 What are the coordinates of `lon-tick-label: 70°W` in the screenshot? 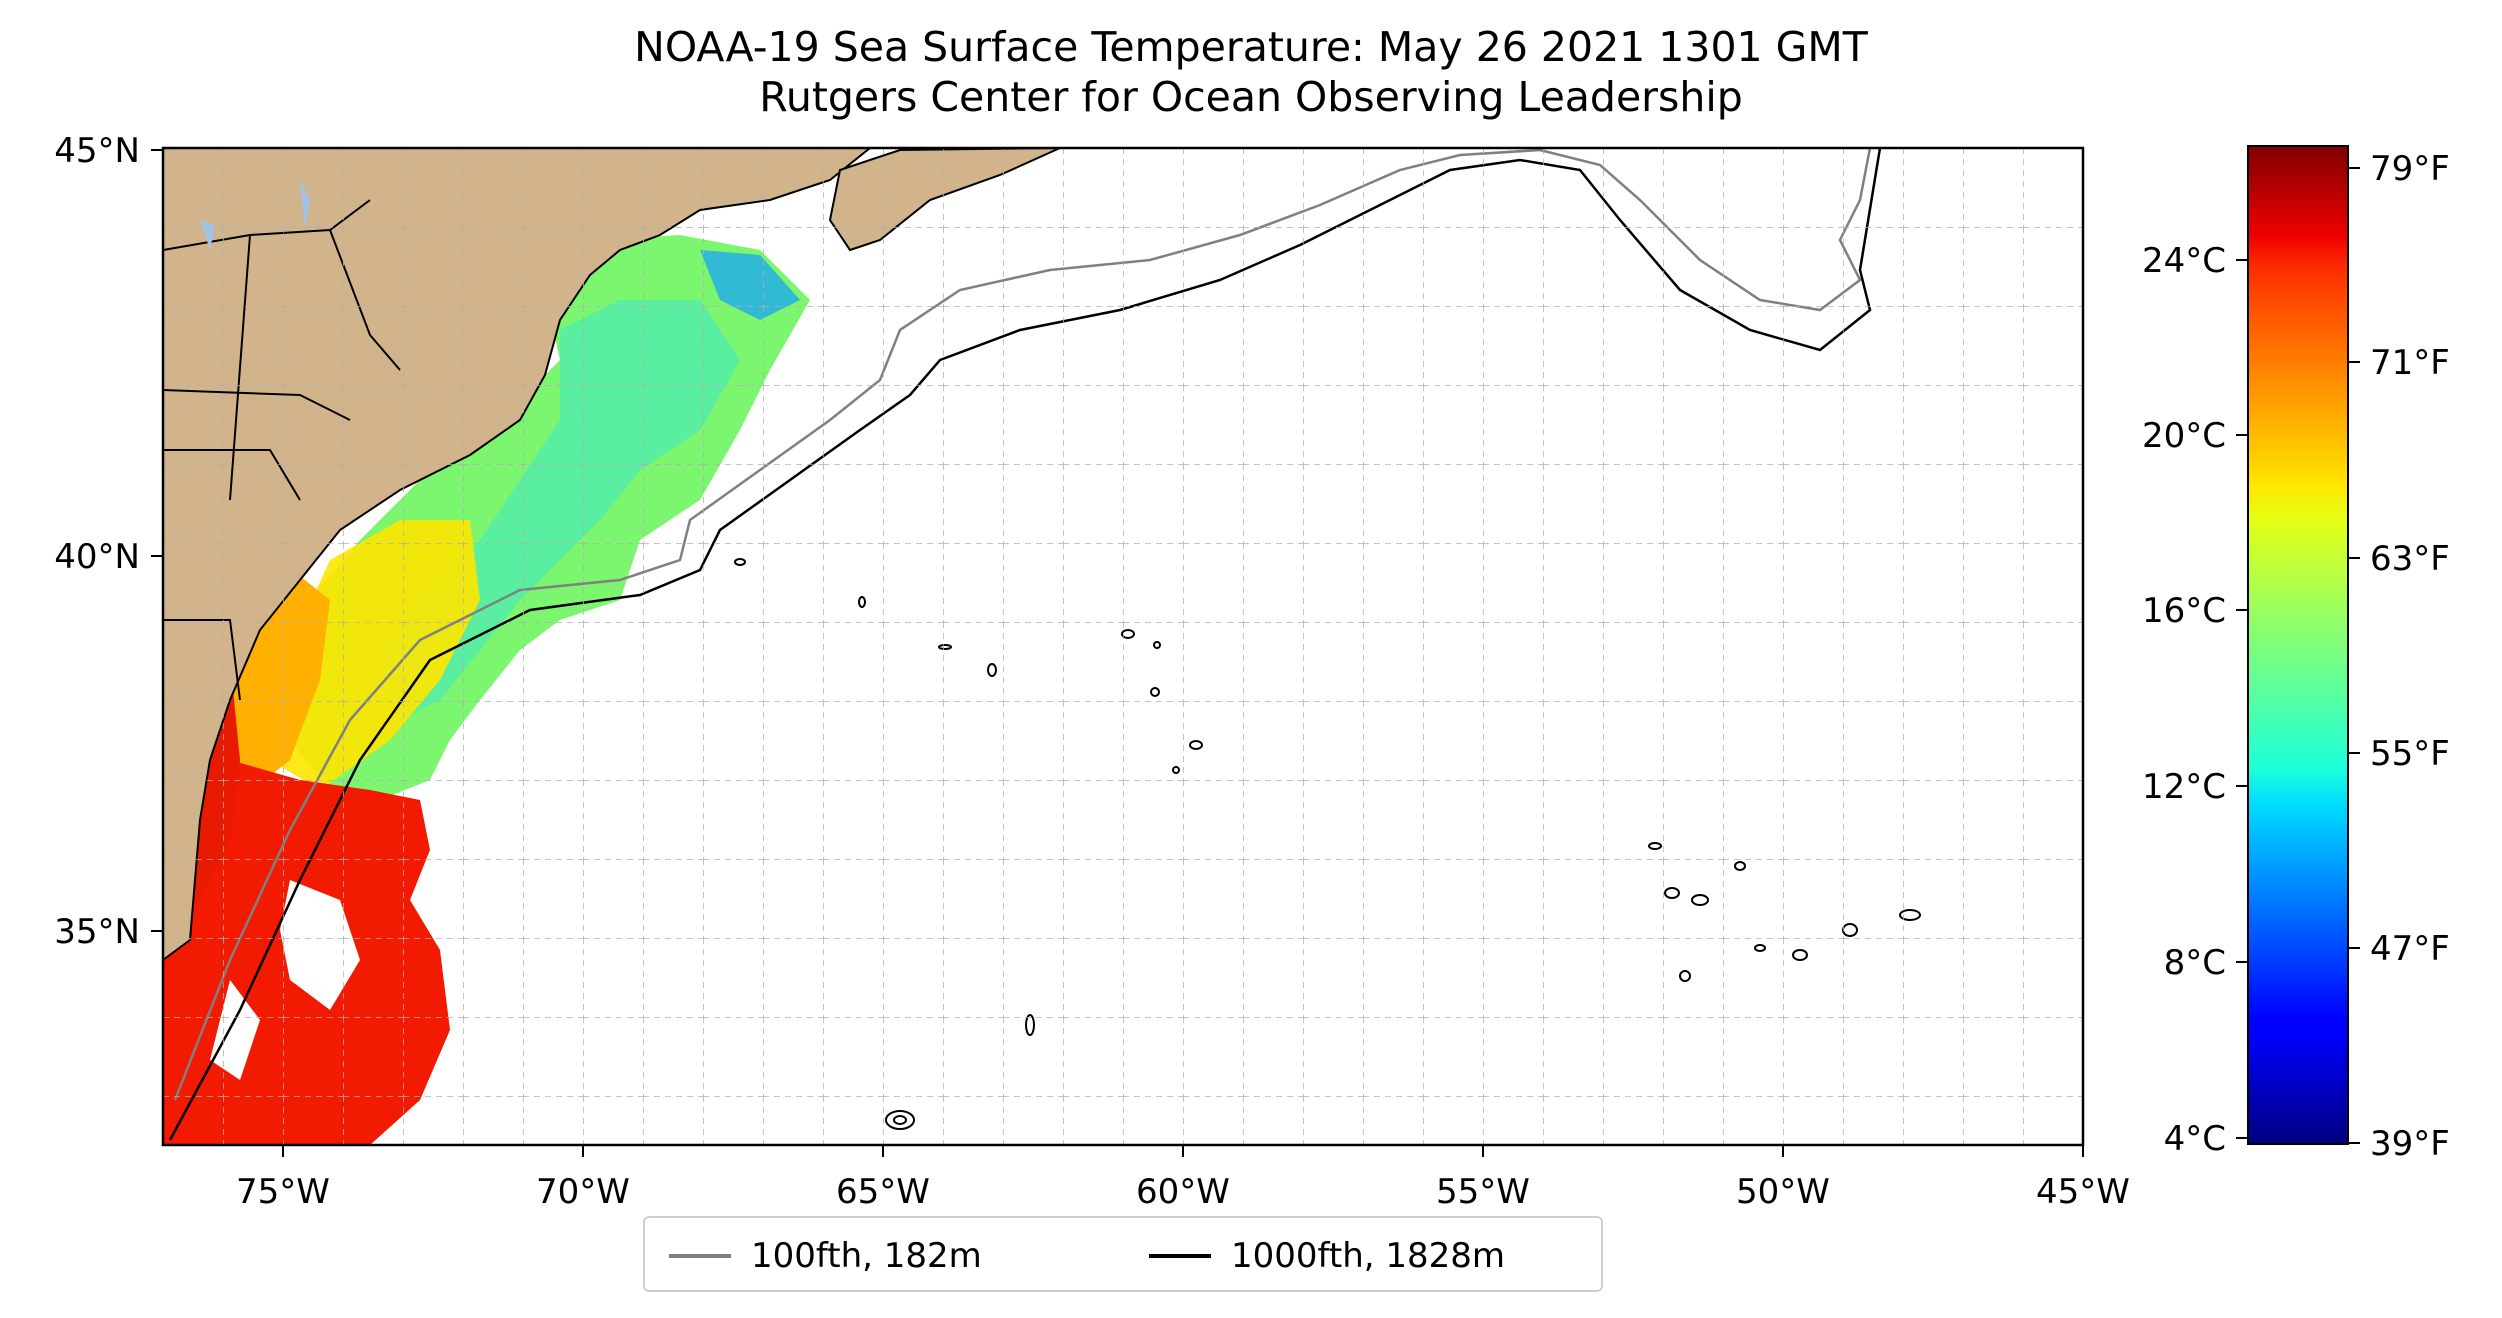 It's located at (583, 1192).